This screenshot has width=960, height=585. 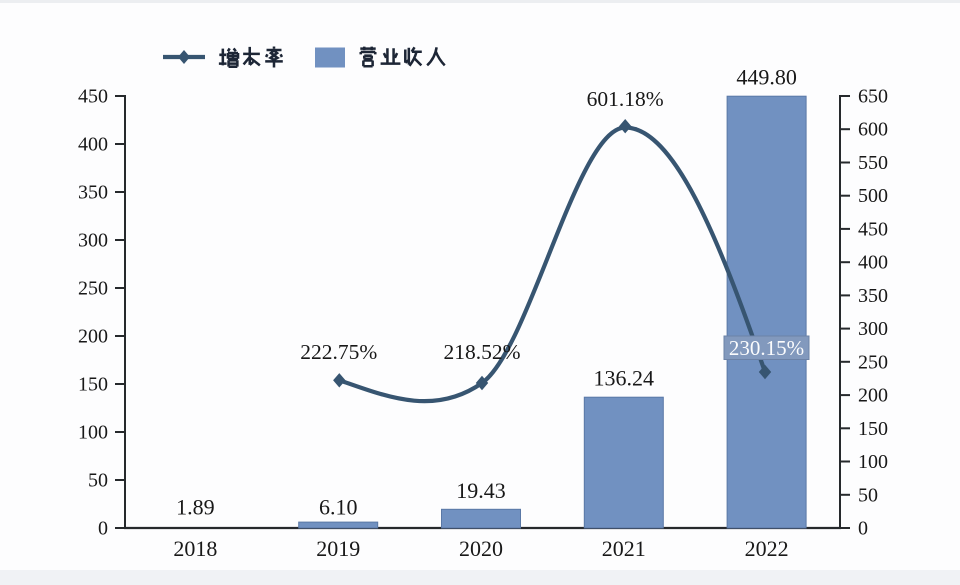 What do you see at coordinates (195, 548) in the screenshot?
I see `svg-text: 2018` at bounding box center [195, 548].